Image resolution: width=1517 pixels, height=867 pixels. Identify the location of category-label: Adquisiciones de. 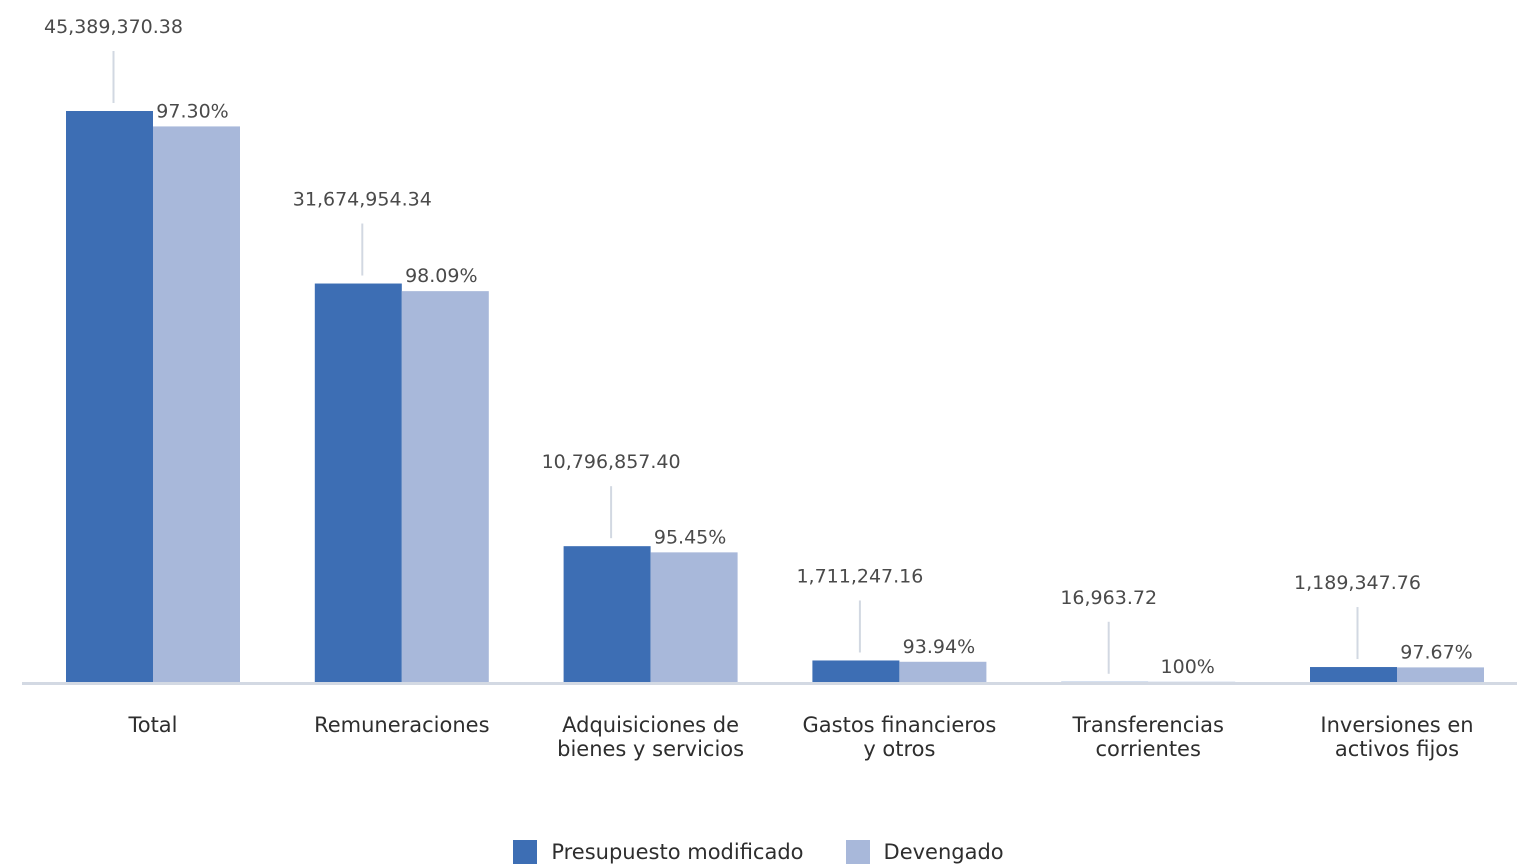
(650, 725).